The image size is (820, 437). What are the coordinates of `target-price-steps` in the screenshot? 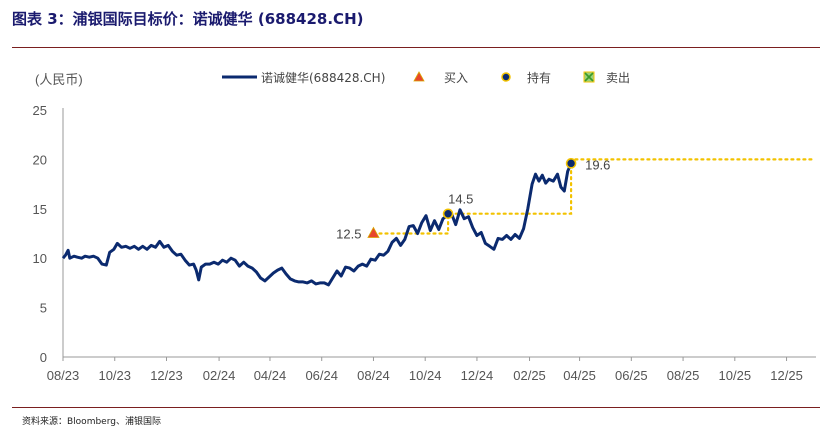 It's located at (593, 196).